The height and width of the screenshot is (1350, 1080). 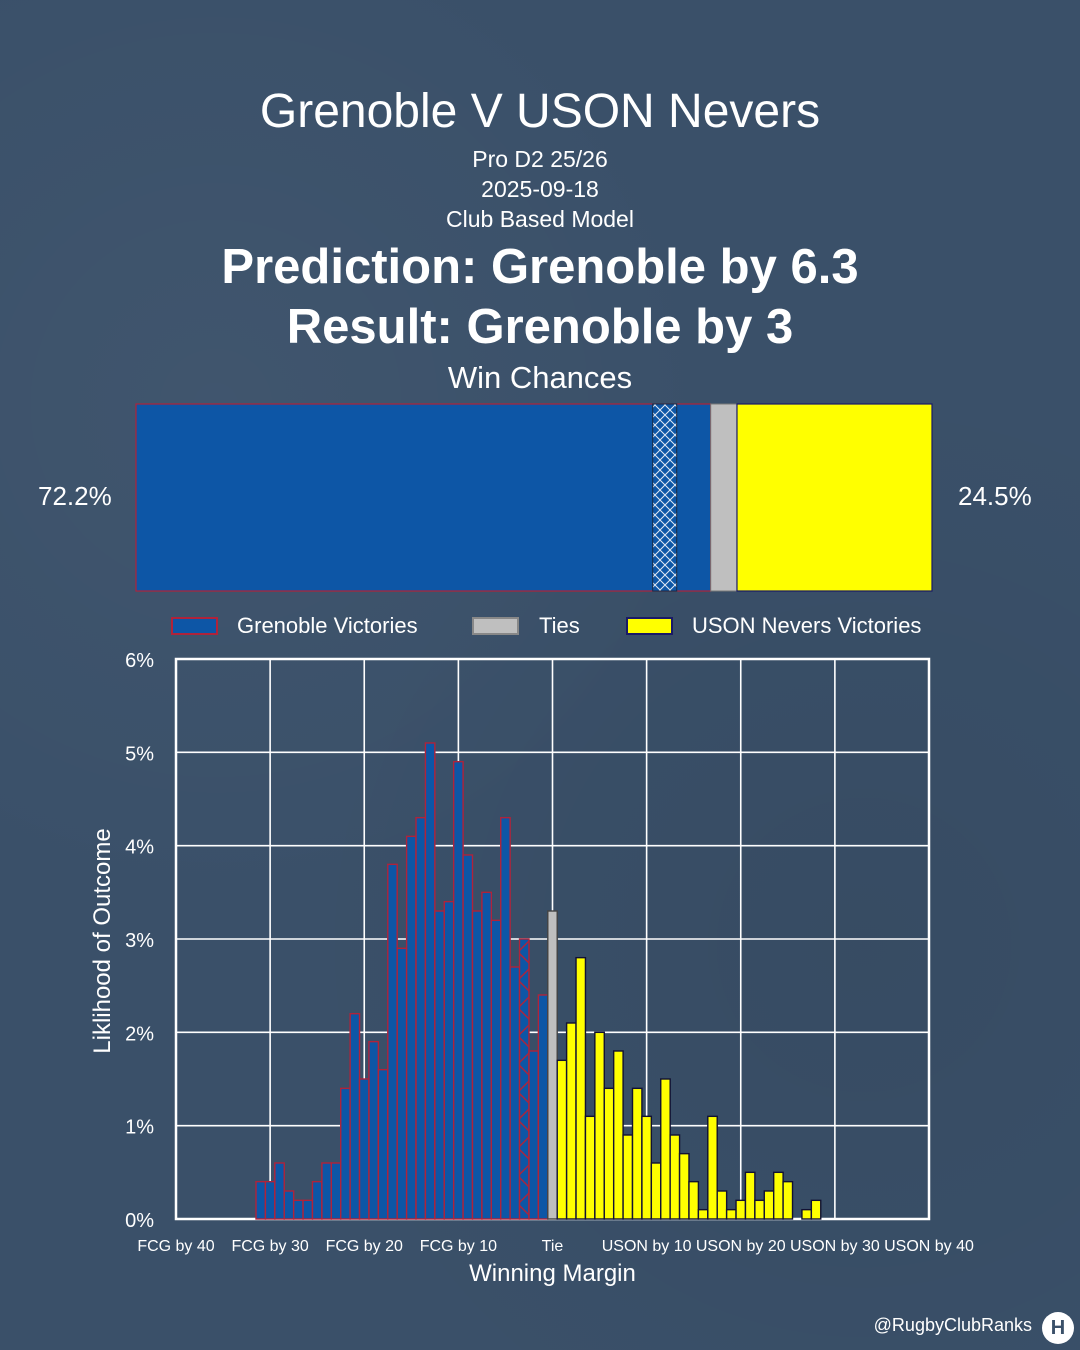 I want to click on away-win-percentage: 24.5%, so click(x=995, y=496).